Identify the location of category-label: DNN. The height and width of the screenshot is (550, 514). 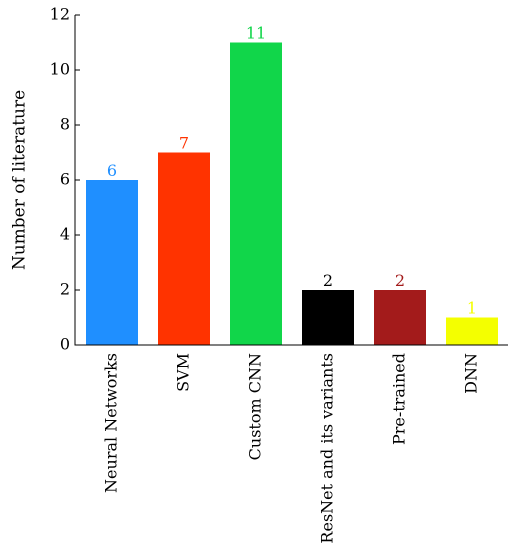
(471, 373).